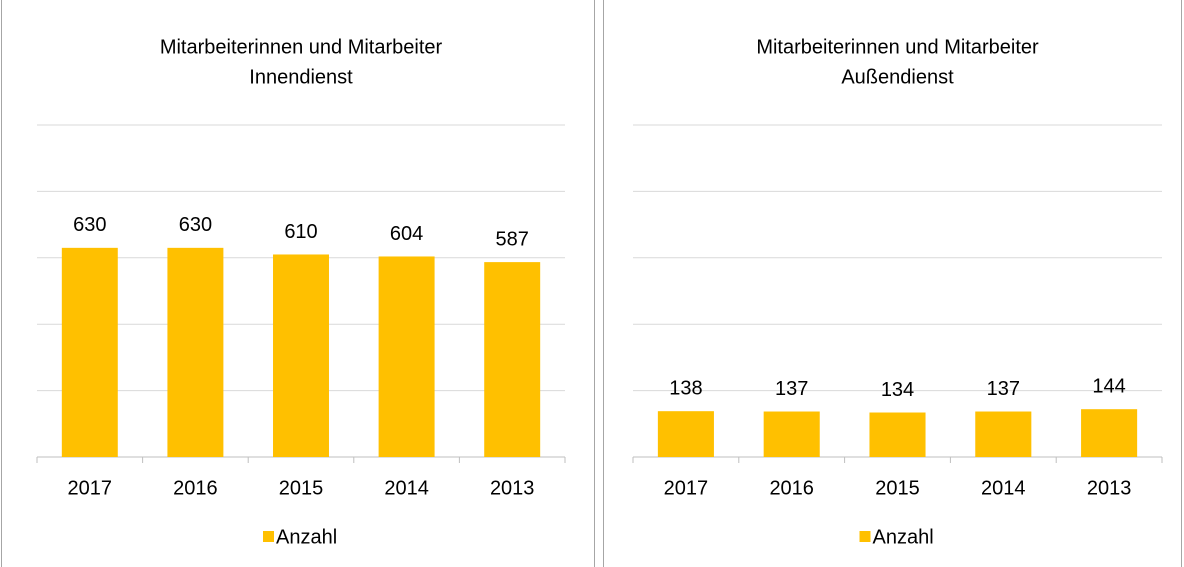 This screenshot has height=567, width=1184. Describe the element at coordinates (406, 234) in the screenshot. I see `data-label: 604` at that location.